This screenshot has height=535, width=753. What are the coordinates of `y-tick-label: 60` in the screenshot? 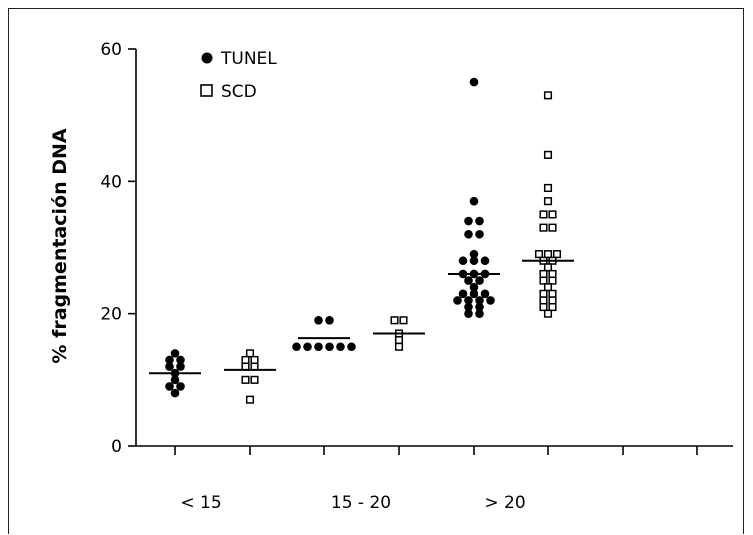 It's located at (111, 50).